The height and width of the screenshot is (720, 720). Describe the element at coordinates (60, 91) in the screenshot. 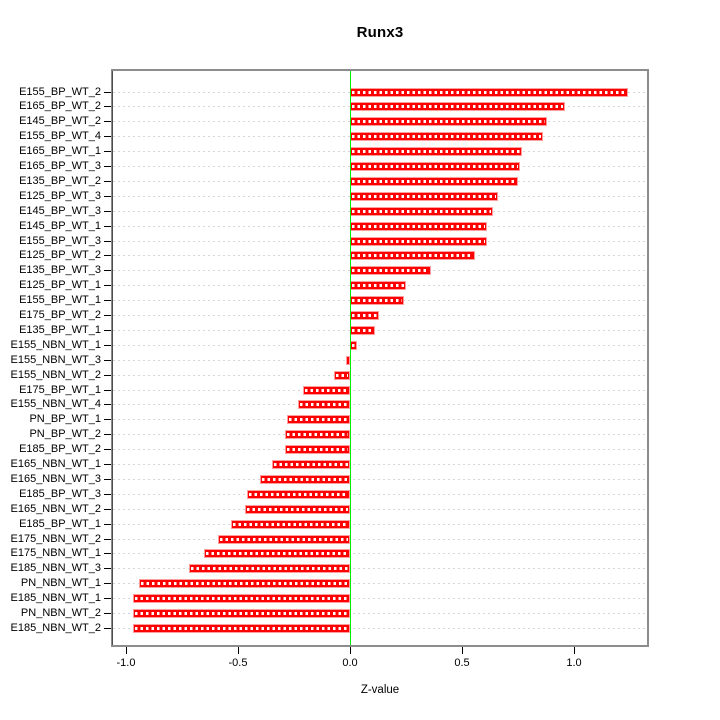

I see `y-axis-label: E155_BP_WT_2` at that location.